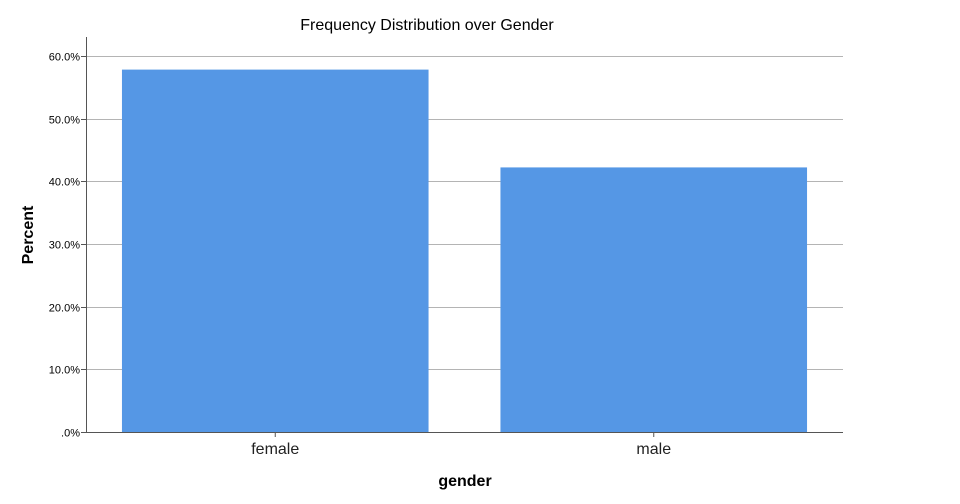 The height and width of the screenshot is (504, 960). Describe the element at coordinates (28, 234) in the screenshot. I see `y-axis-title: Percent` at that location.